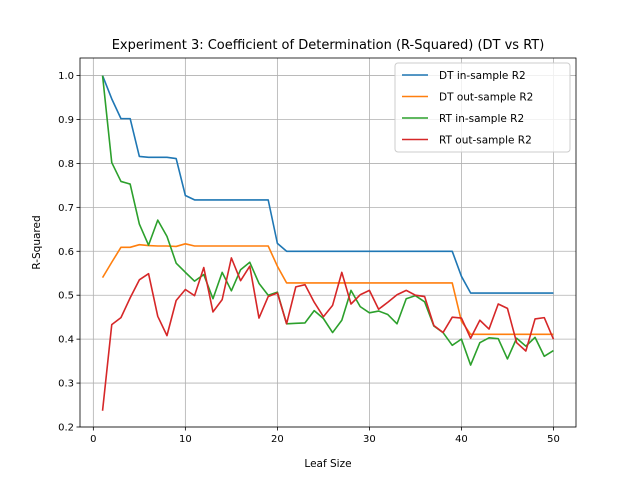 This screenshot has width=640, height=480. What do you see at coordinates (66, 120) in the screenshot?
I see `y-tick-label: 0.9` at bounding box center [66, 120].